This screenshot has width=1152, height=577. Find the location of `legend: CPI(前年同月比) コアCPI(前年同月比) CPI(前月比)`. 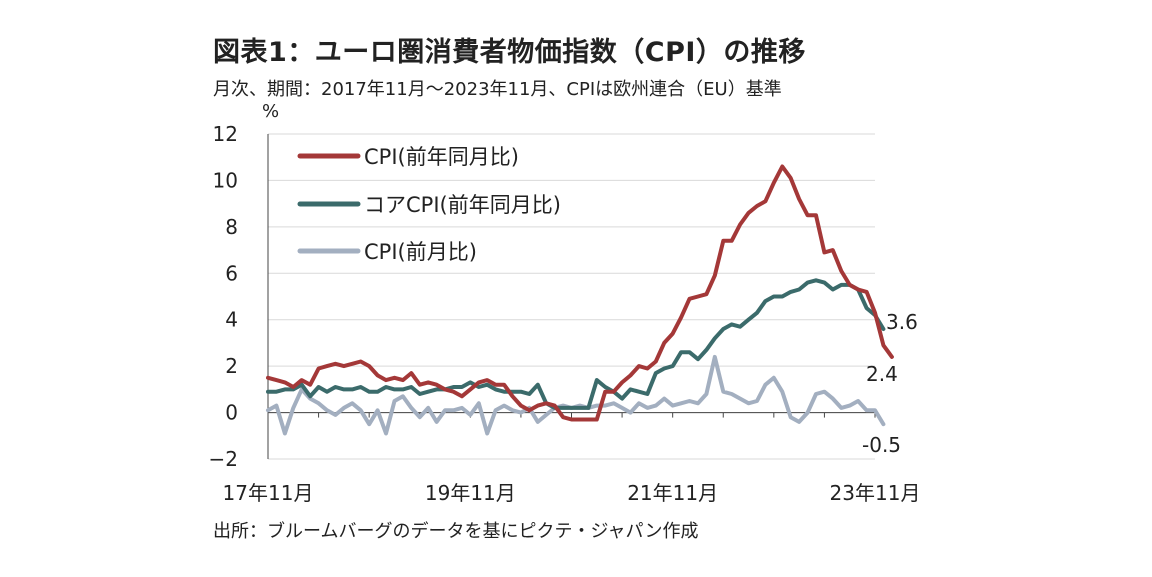

legend: CPI(前年同月比) コアCPI(前年同月比) CPI(前月比) is located at coordinates (429, 204).